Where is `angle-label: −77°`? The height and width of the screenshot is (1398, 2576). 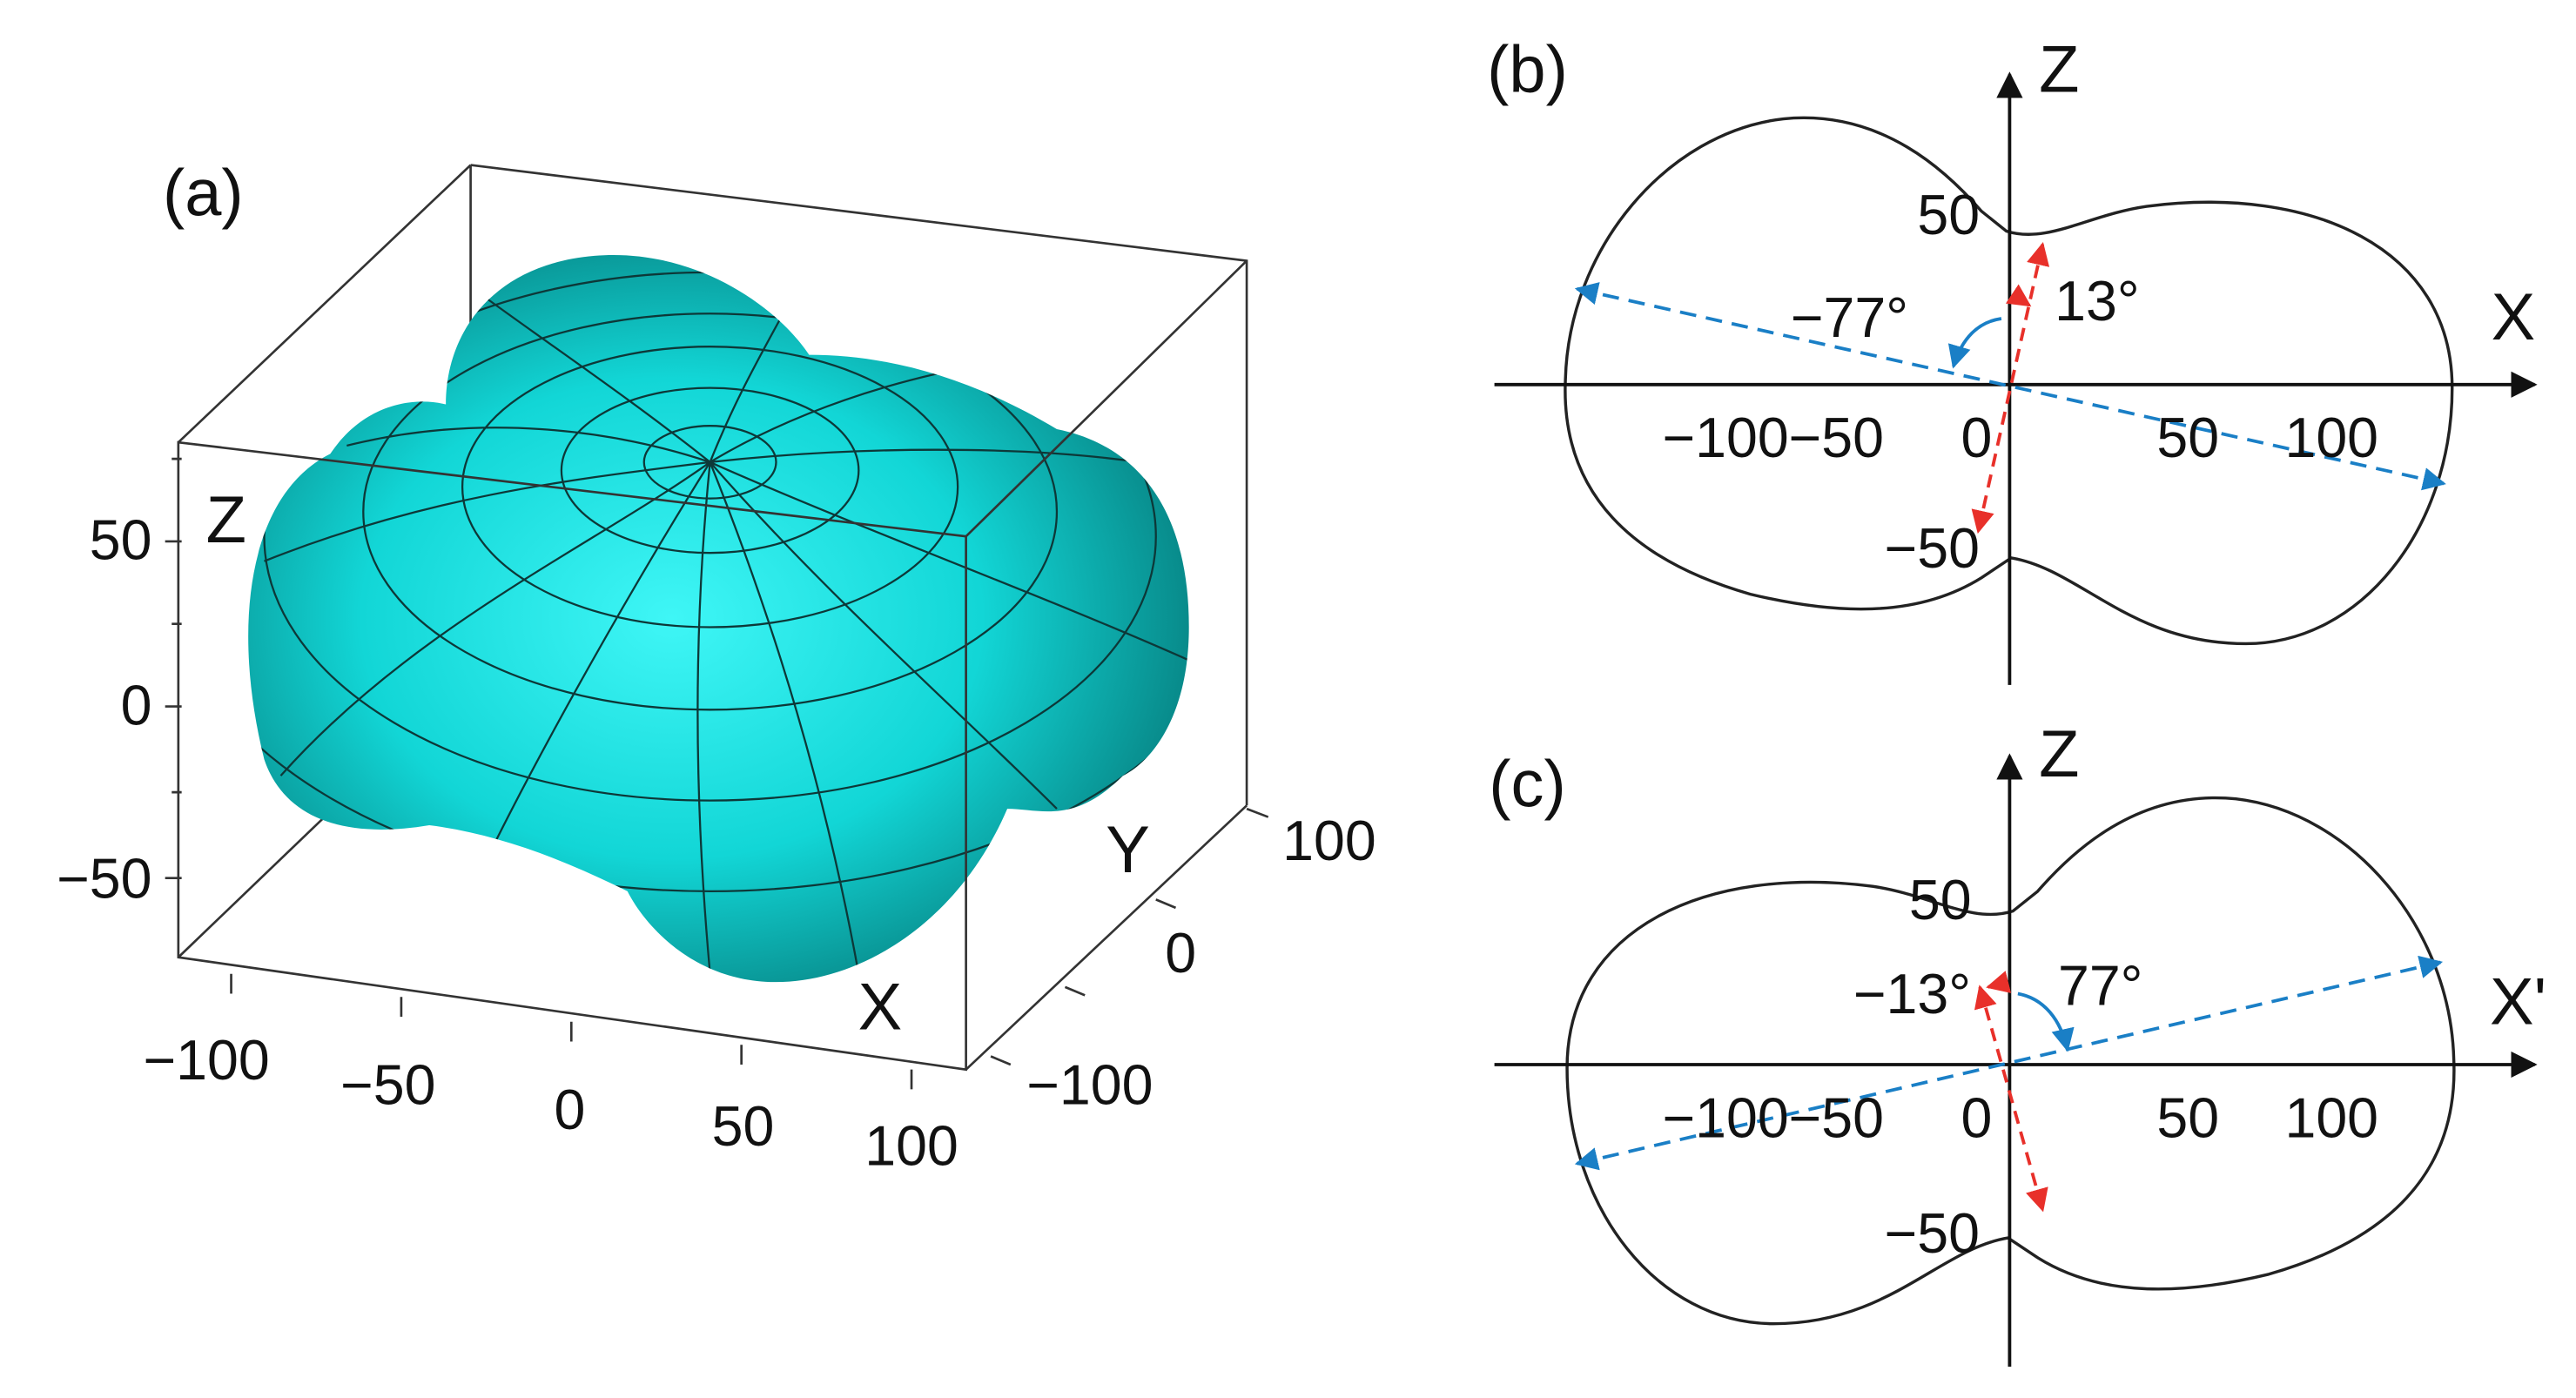 angle-label: −77° is located at coordinates (1849, 317).